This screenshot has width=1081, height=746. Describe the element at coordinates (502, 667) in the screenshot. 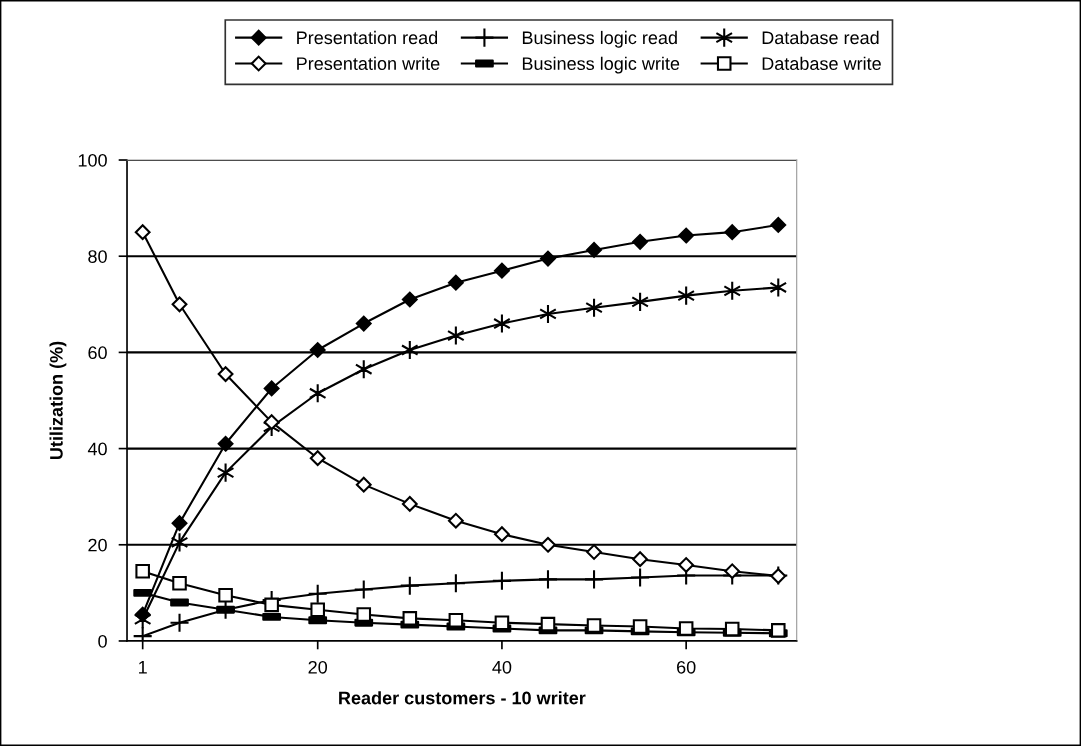

I see `x-tick-label: 40` at that location.